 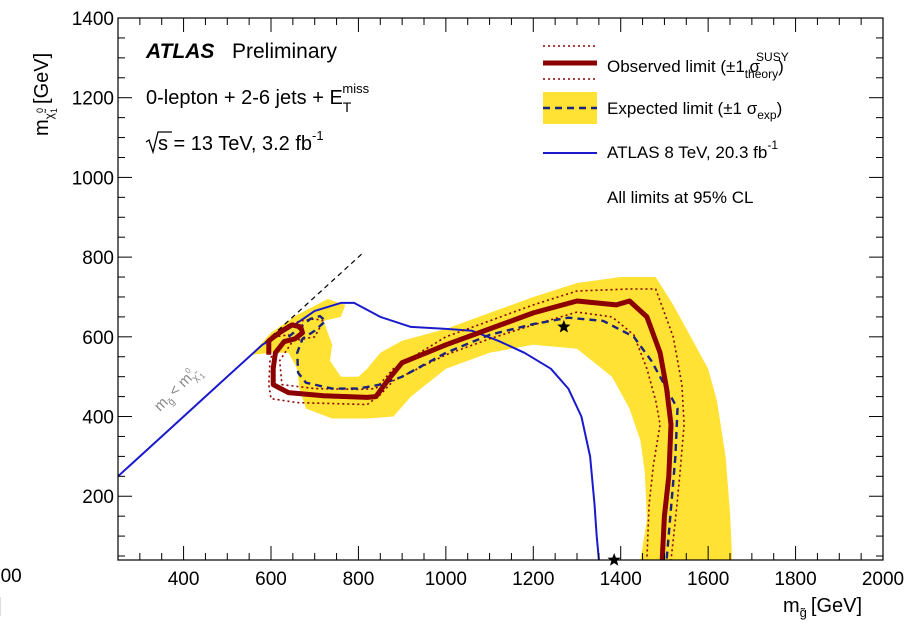 I want to click on y-tick-label: 600, so click(x=98, y=338).